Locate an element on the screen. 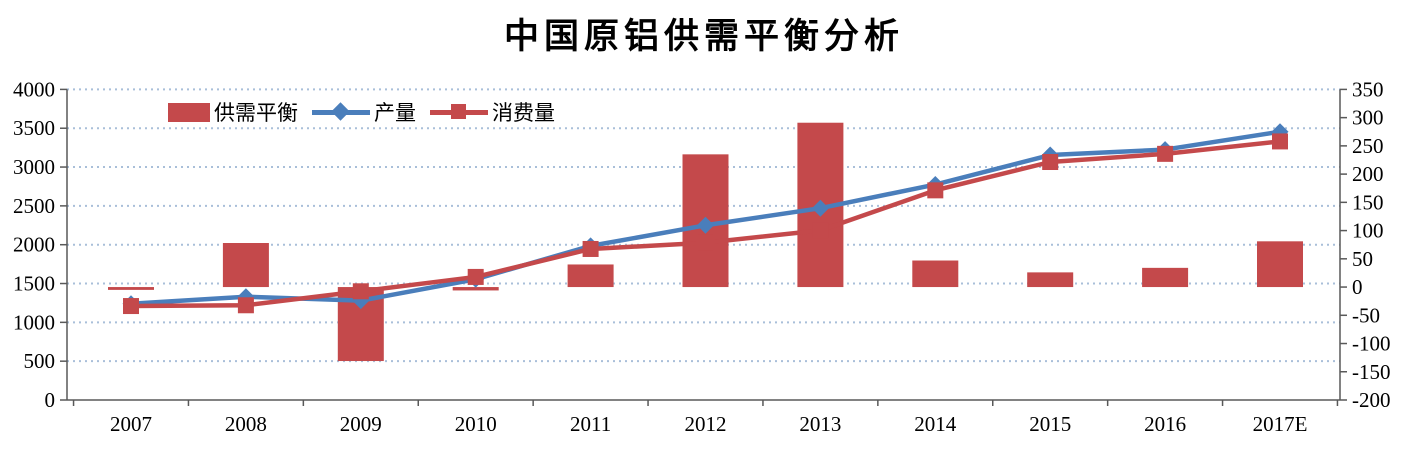 This screenshot has width=1408, height=452. label-right-50: 50 is located at coordinates (1362, 259).